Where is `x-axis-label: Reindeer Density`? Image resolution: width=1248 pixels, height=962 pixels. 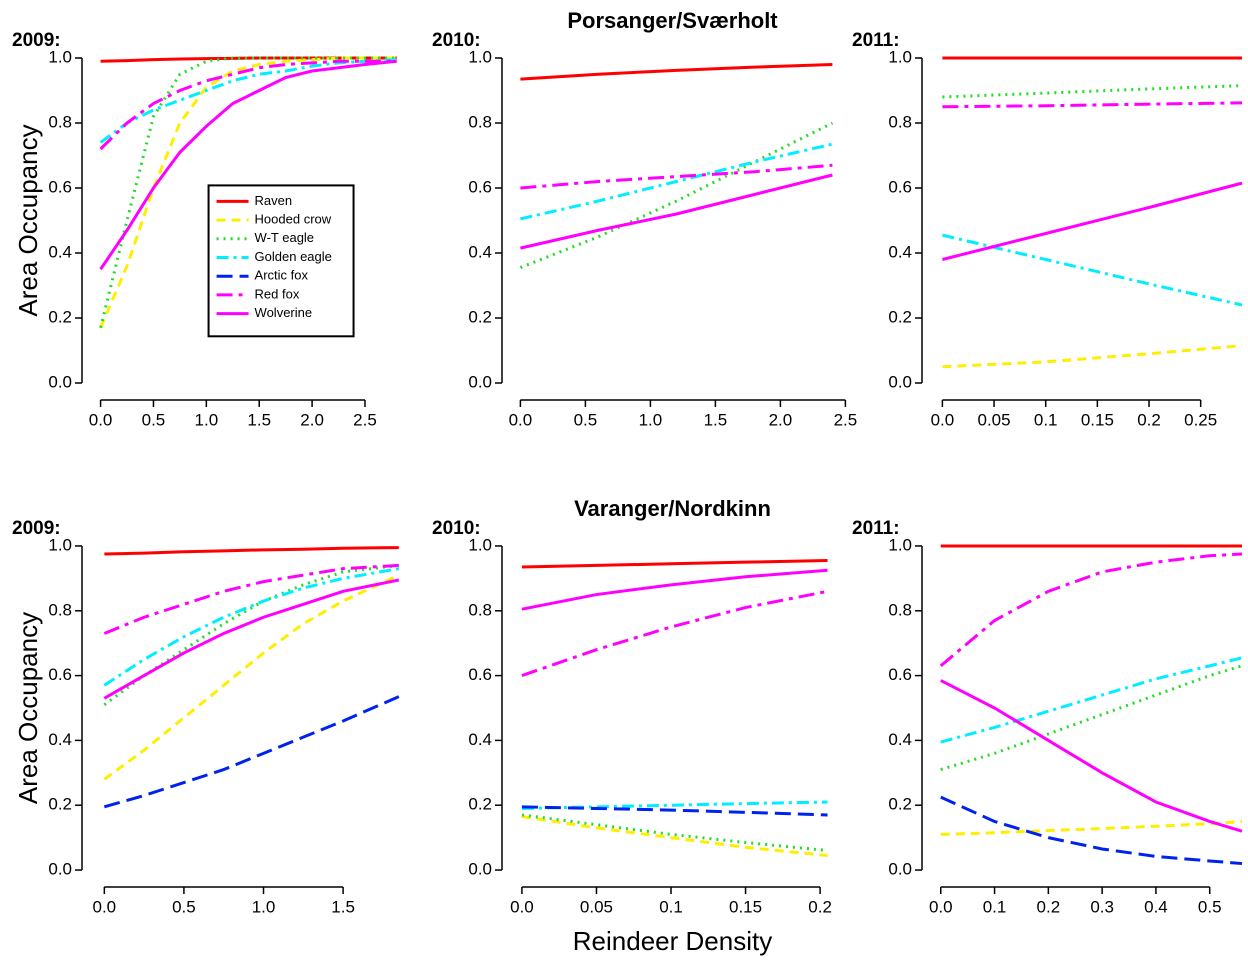 x-axis-label: Reindeer Density is located at coordinates (672, 941).